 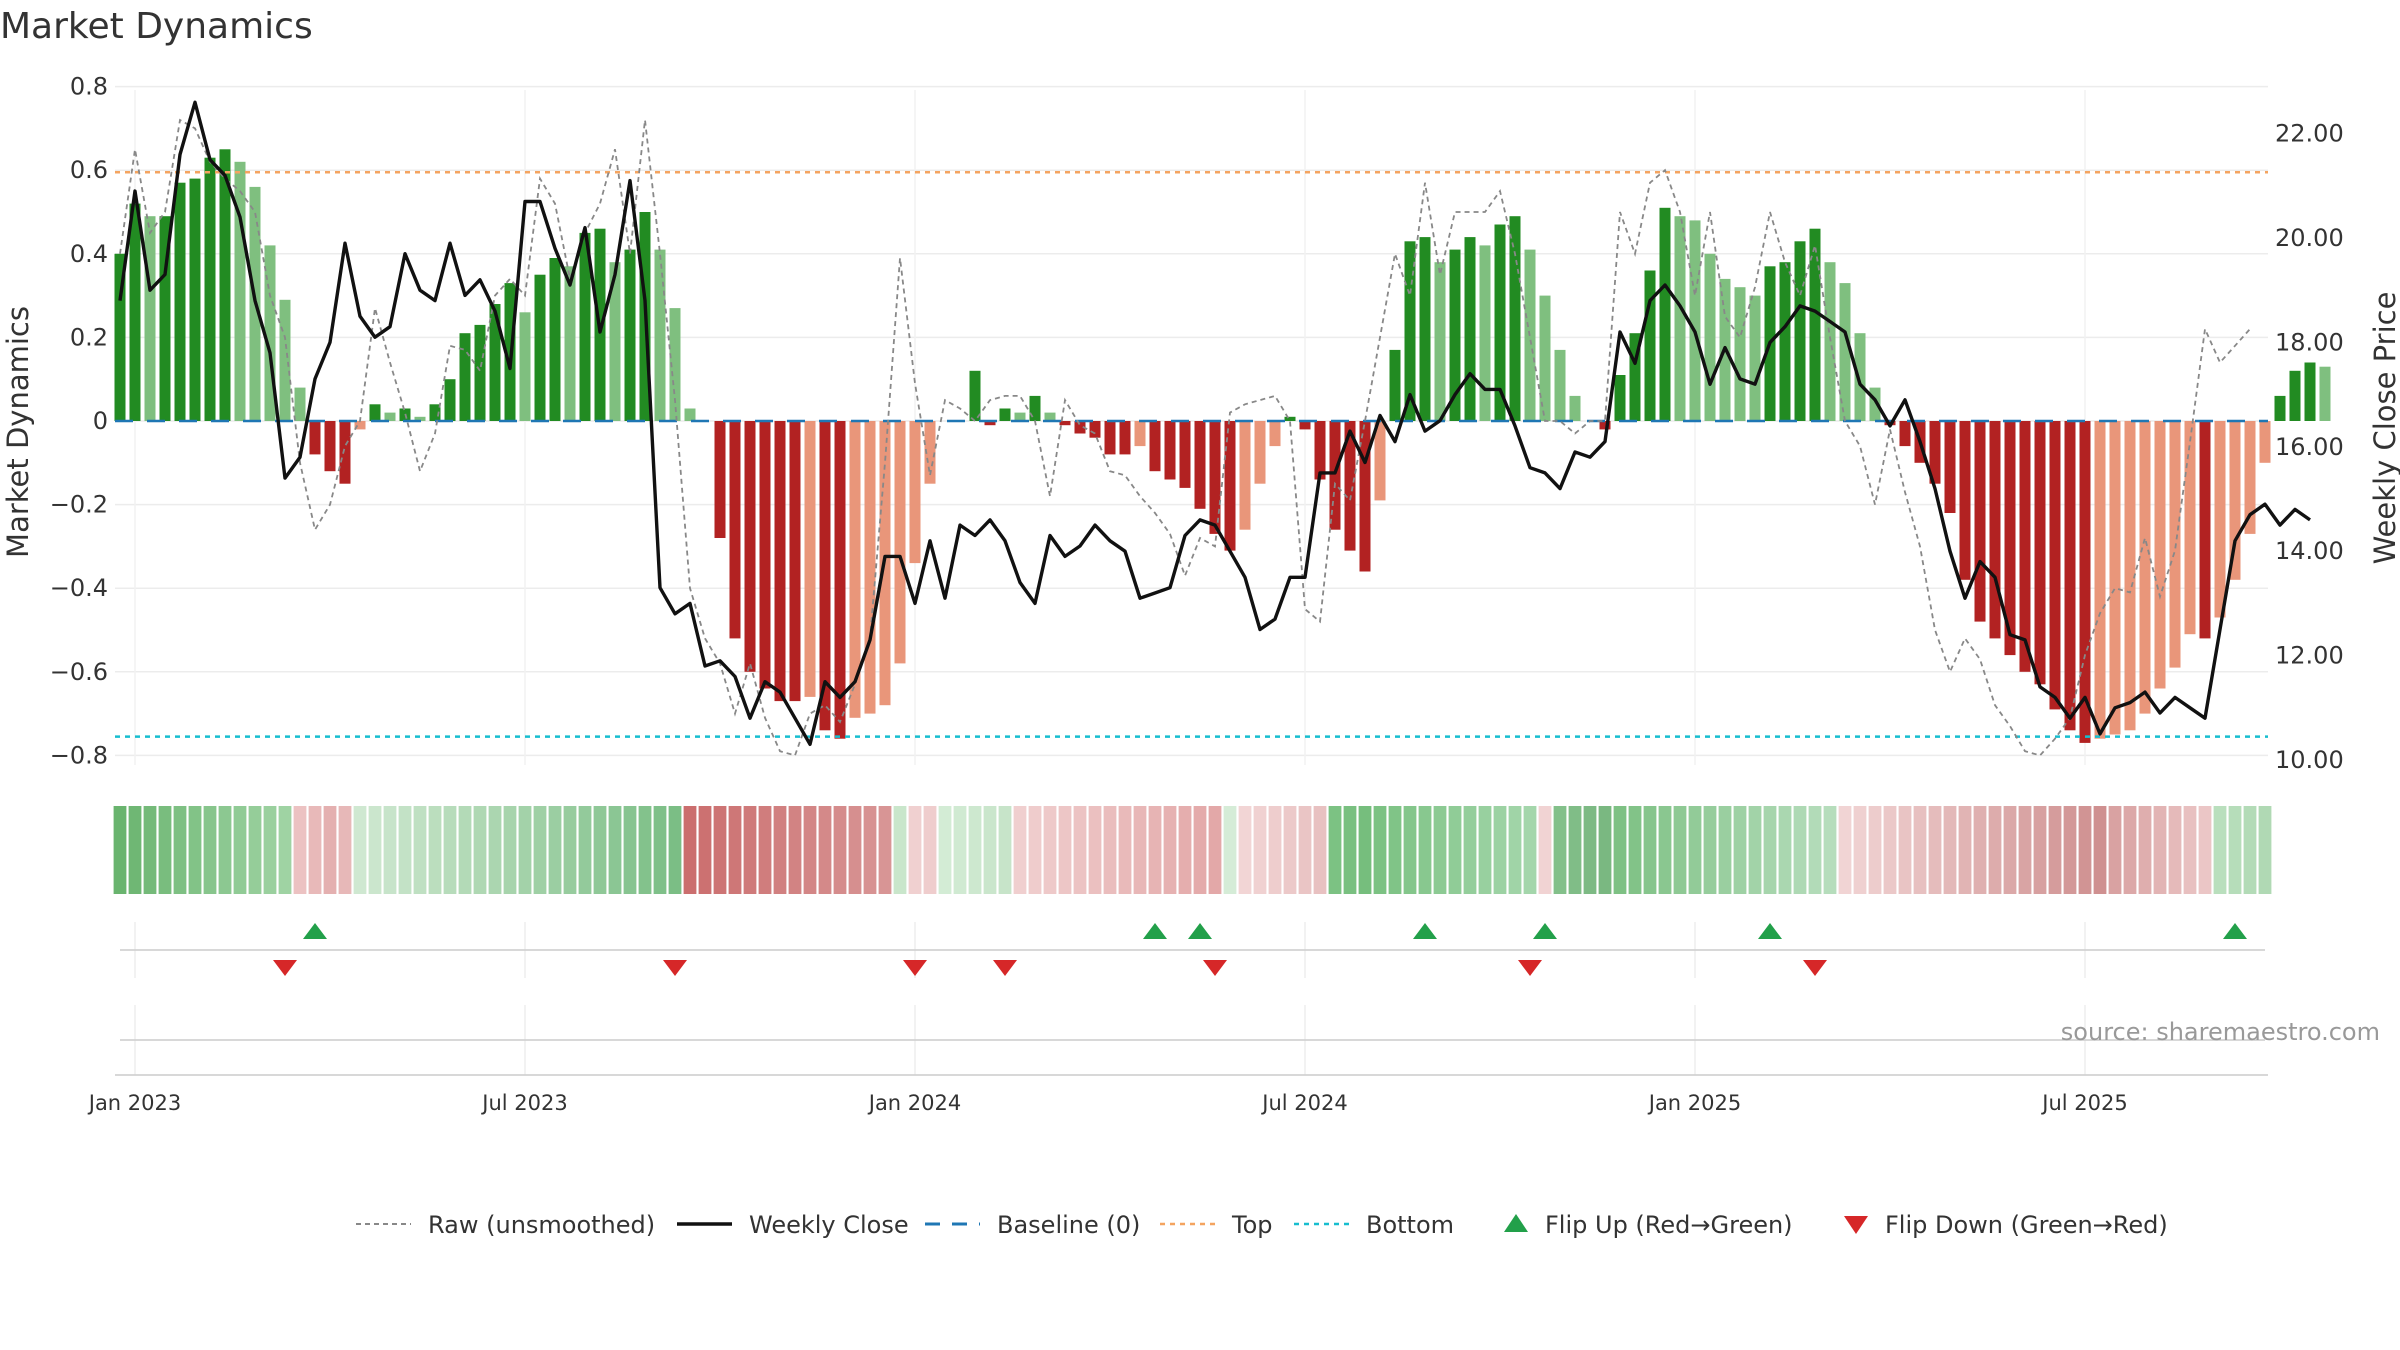 I want to click on left-tick-label: 0.4, so click(x=89, y=254).